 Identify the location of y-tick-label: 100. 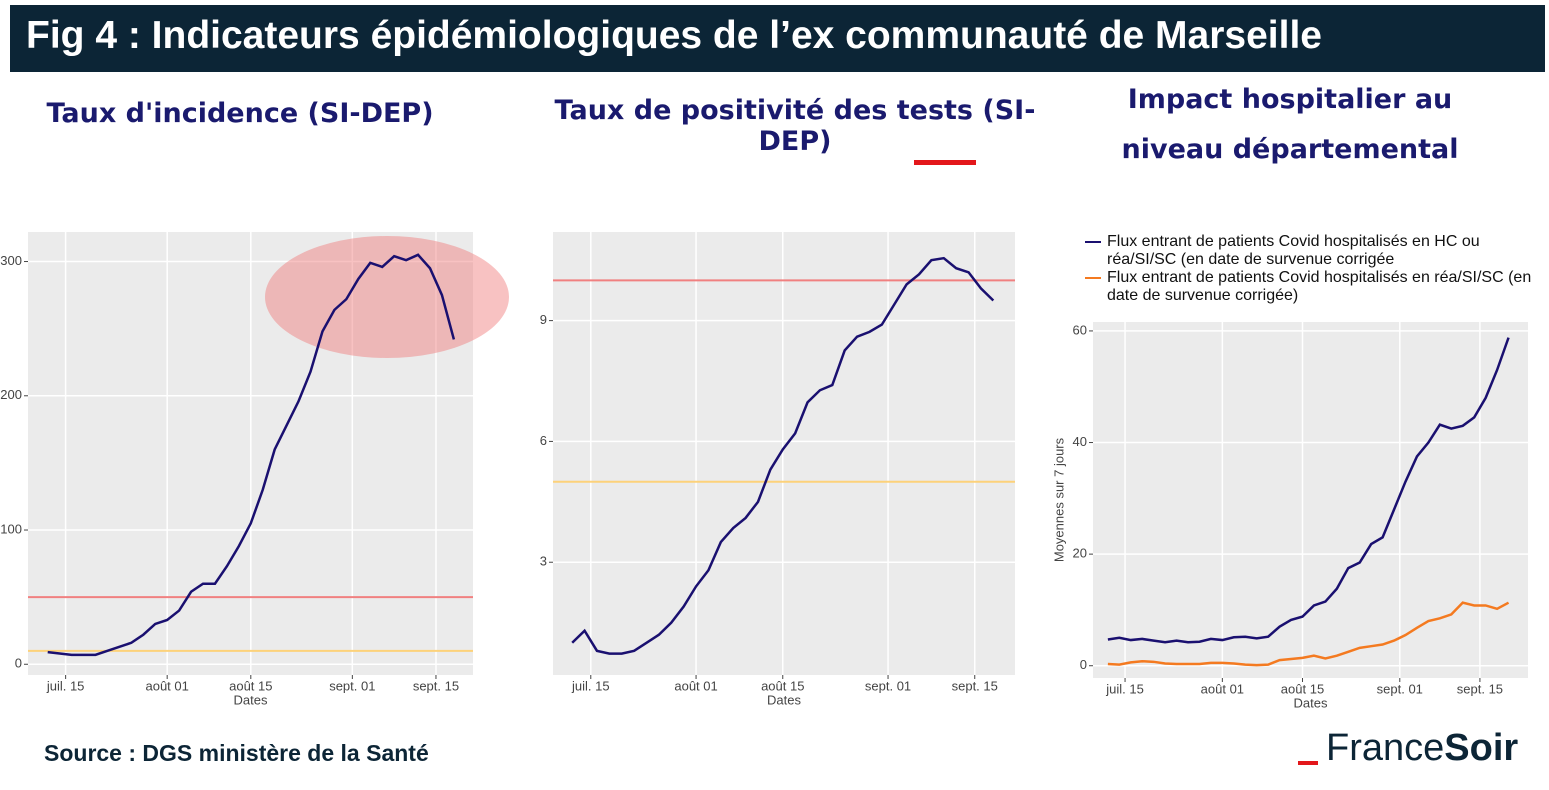
(11, 528).